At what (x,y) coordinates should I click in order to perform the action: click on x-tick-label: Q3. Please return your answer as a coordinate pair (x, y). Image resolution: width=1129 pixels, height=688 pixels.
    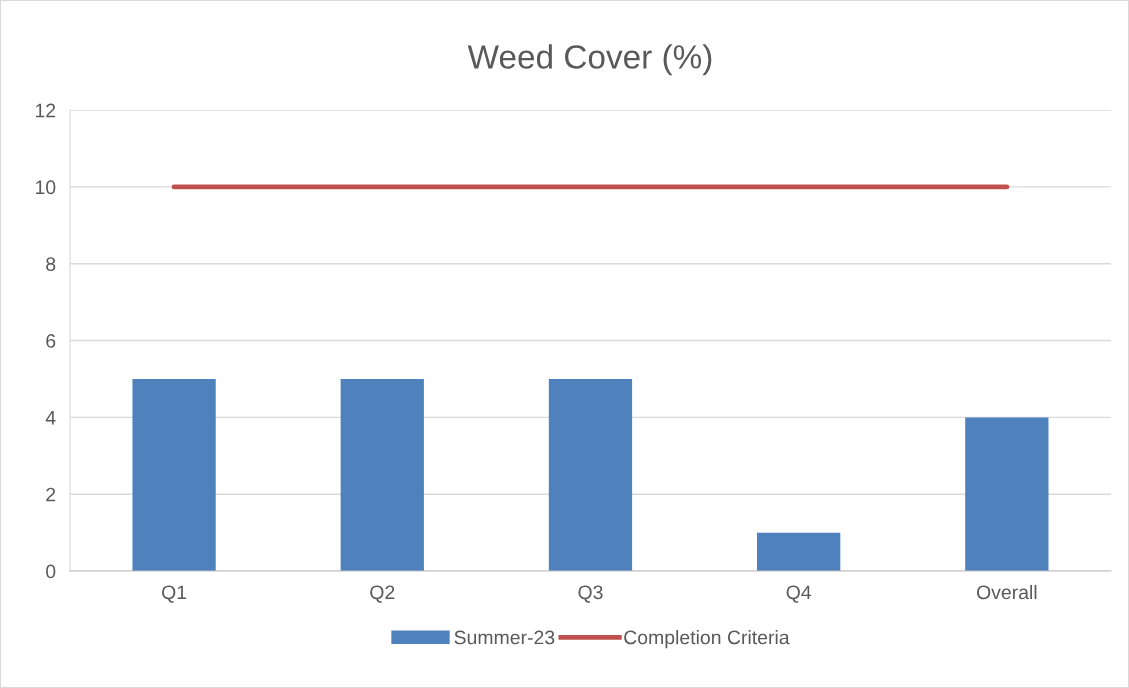
    Looking at the image, I should click on (590, 594).